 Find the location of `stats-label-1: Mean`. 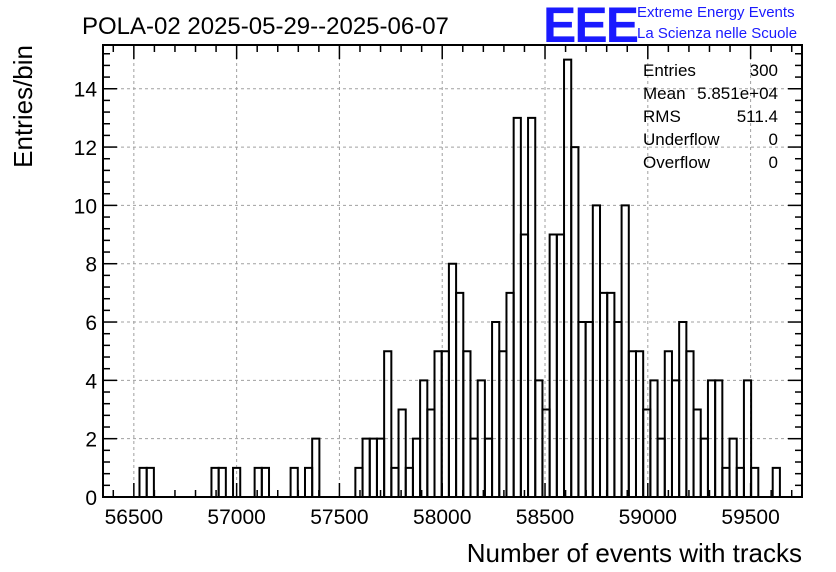

stats-label-1: Mean is located at coordinates (664, 93).